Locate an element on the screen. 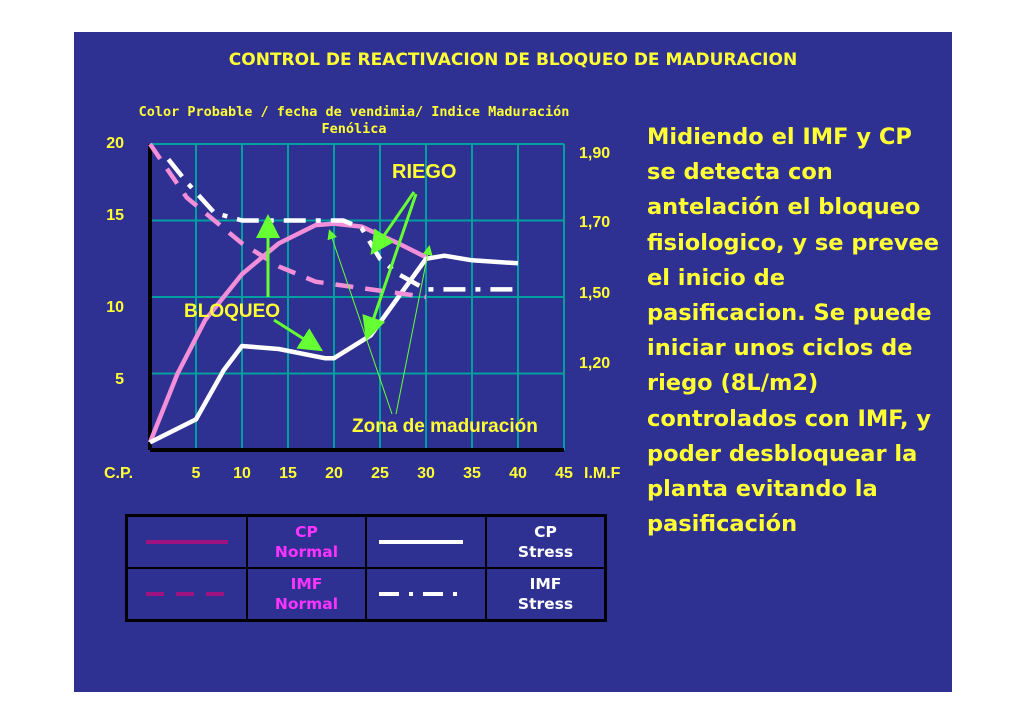  legend-swatch-cp-stress is located at coordinates (426, 541).